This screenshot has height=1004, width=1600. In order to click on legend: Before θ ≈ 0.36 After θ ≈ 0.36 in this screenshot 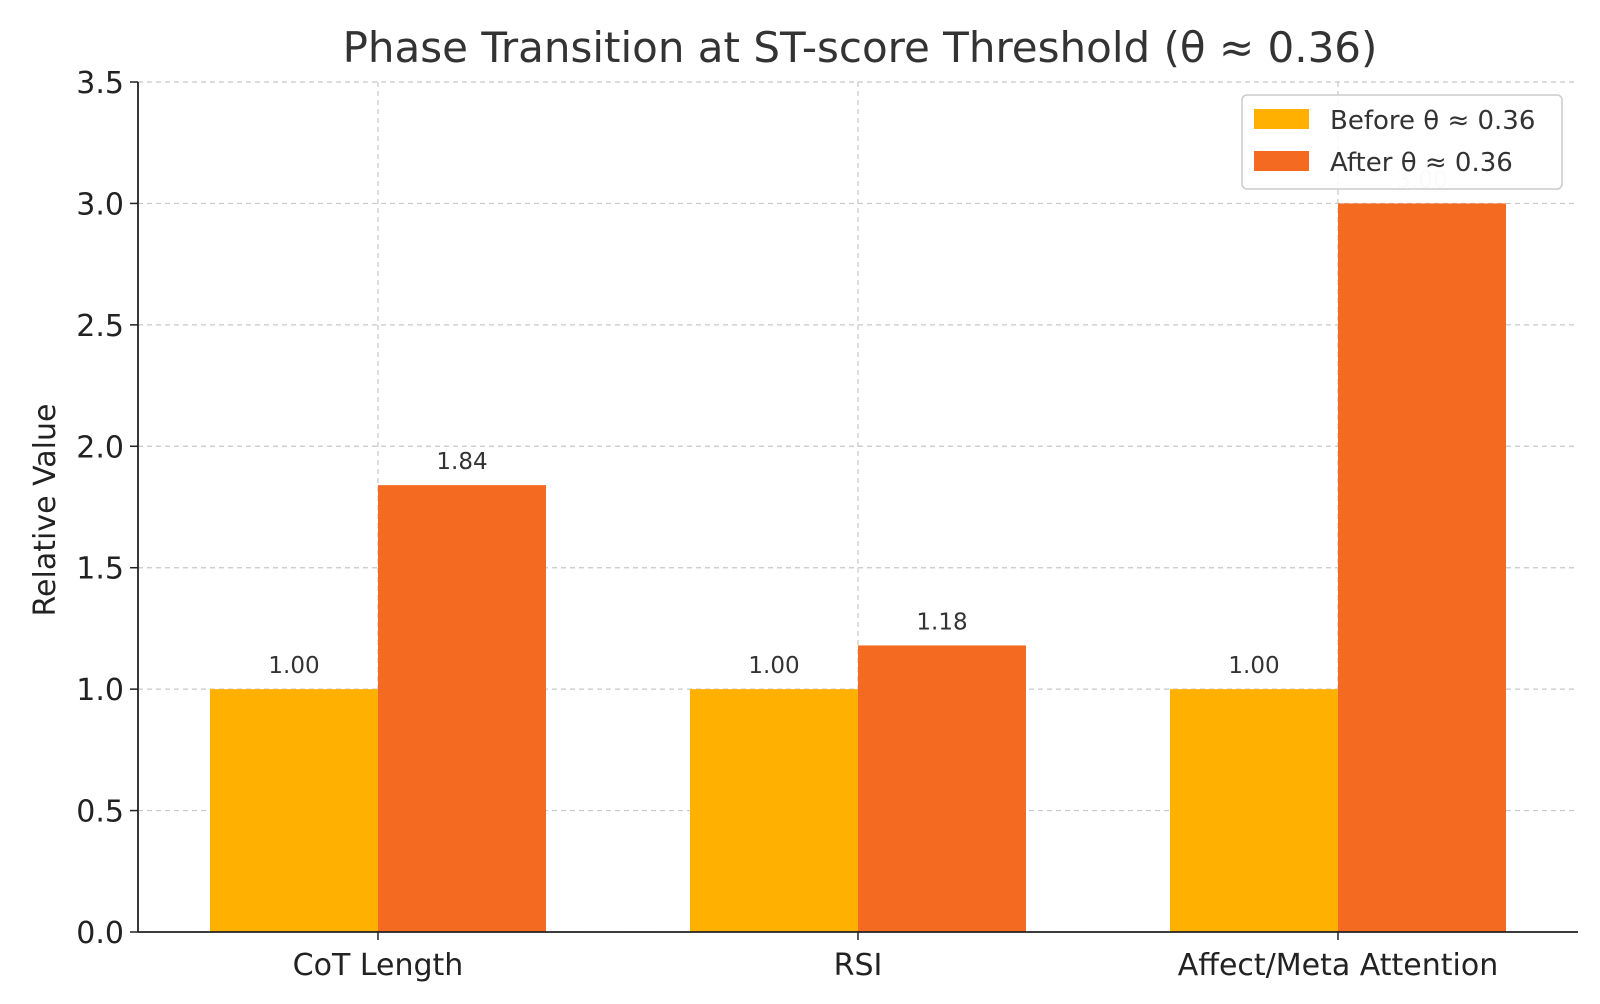, I will do `click(1402, 142)`.